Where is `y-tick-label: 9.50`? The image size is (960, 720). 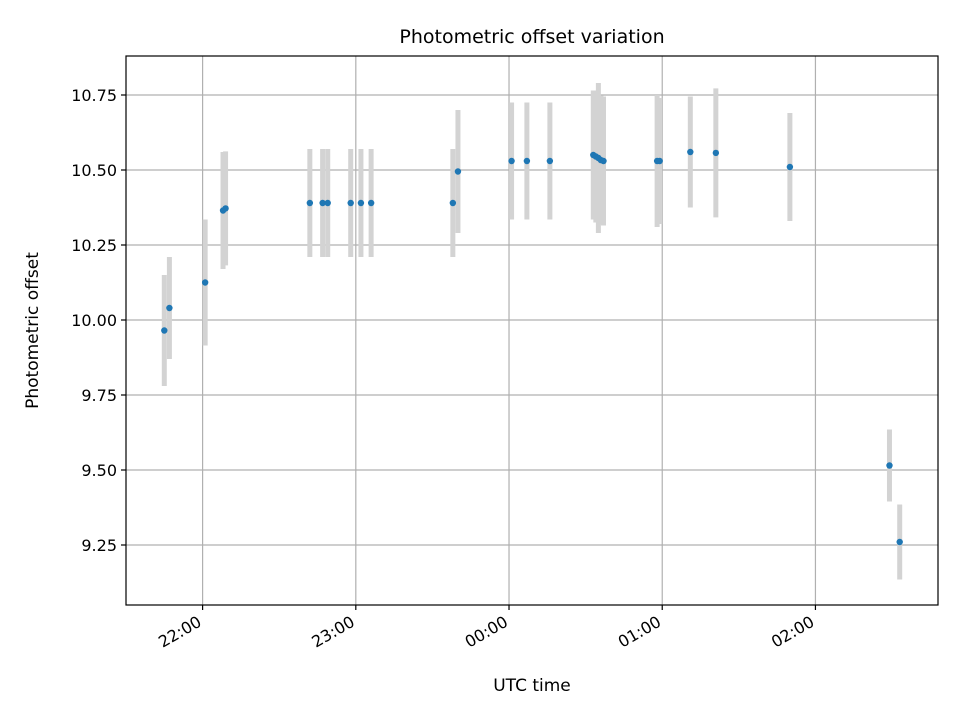
y-tick-label: 9.50 is located at coordinates (99, 470).